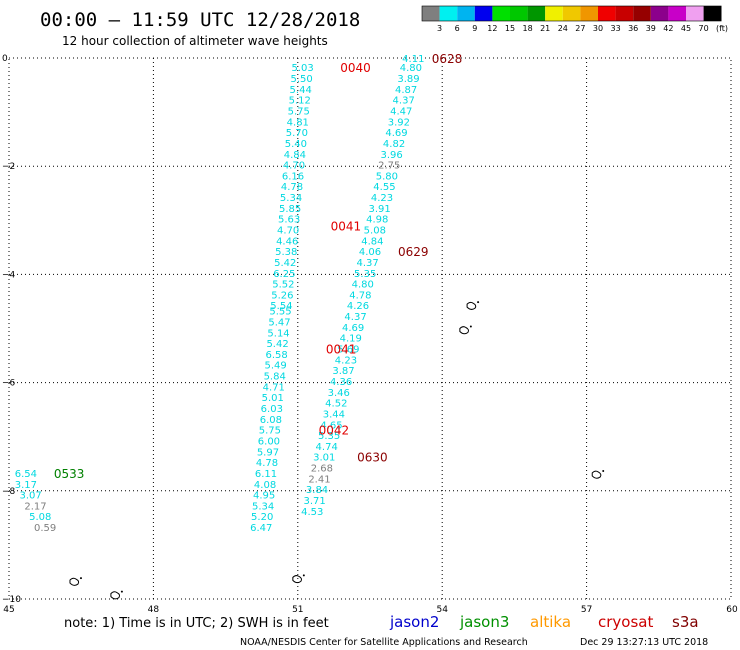 This screenshot has width=740, height=650. I want to click on wave-height-value: 6.54, so click(26, 474).